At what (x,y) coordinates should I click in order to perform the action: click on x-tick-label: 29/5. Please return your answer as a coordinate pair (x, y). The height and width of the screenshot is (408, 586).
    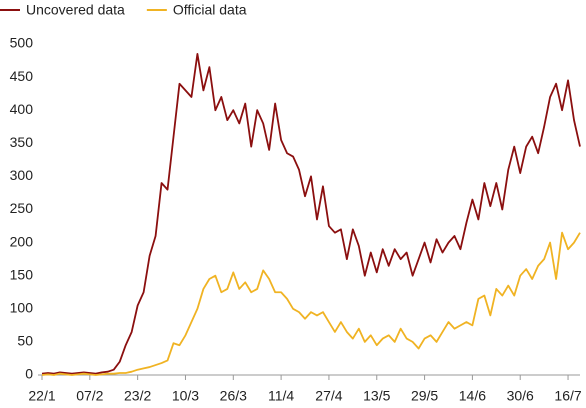
    Looking at the image, I should click on (424, 396).